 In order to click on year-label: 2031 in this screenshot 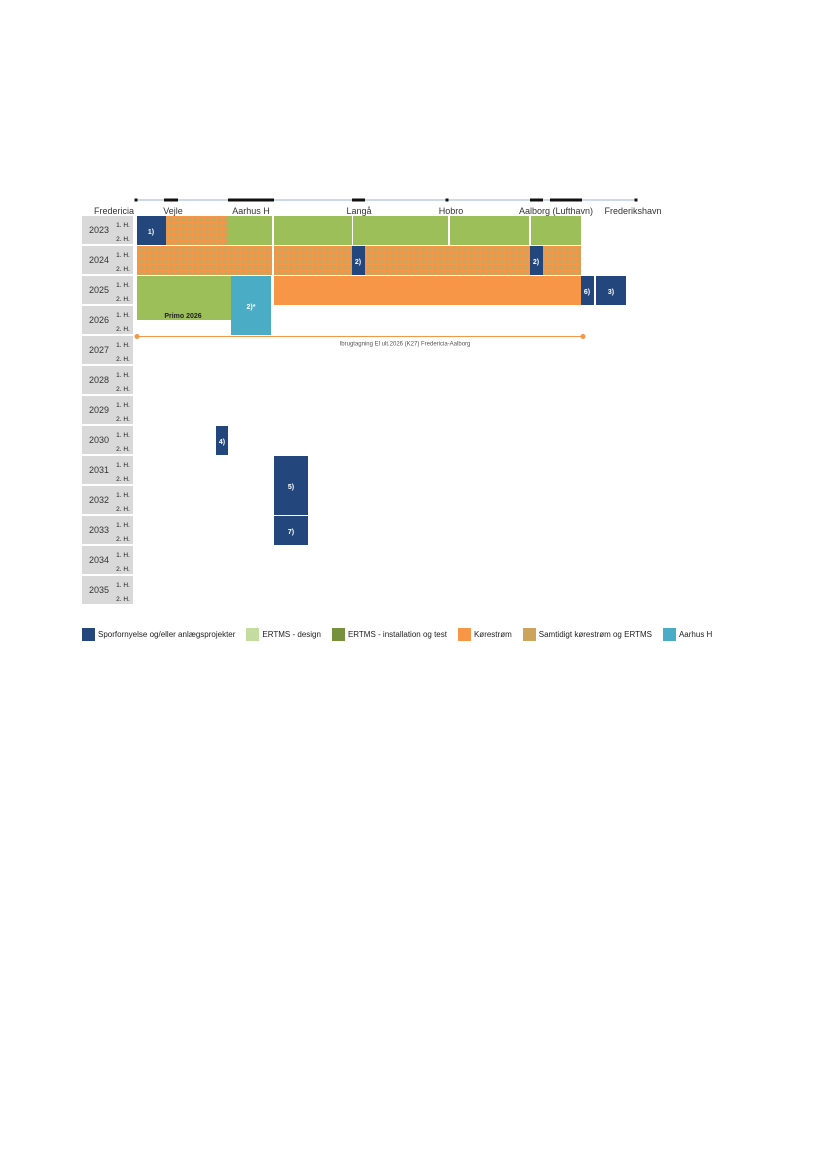, I will do `click(99, 470)`.